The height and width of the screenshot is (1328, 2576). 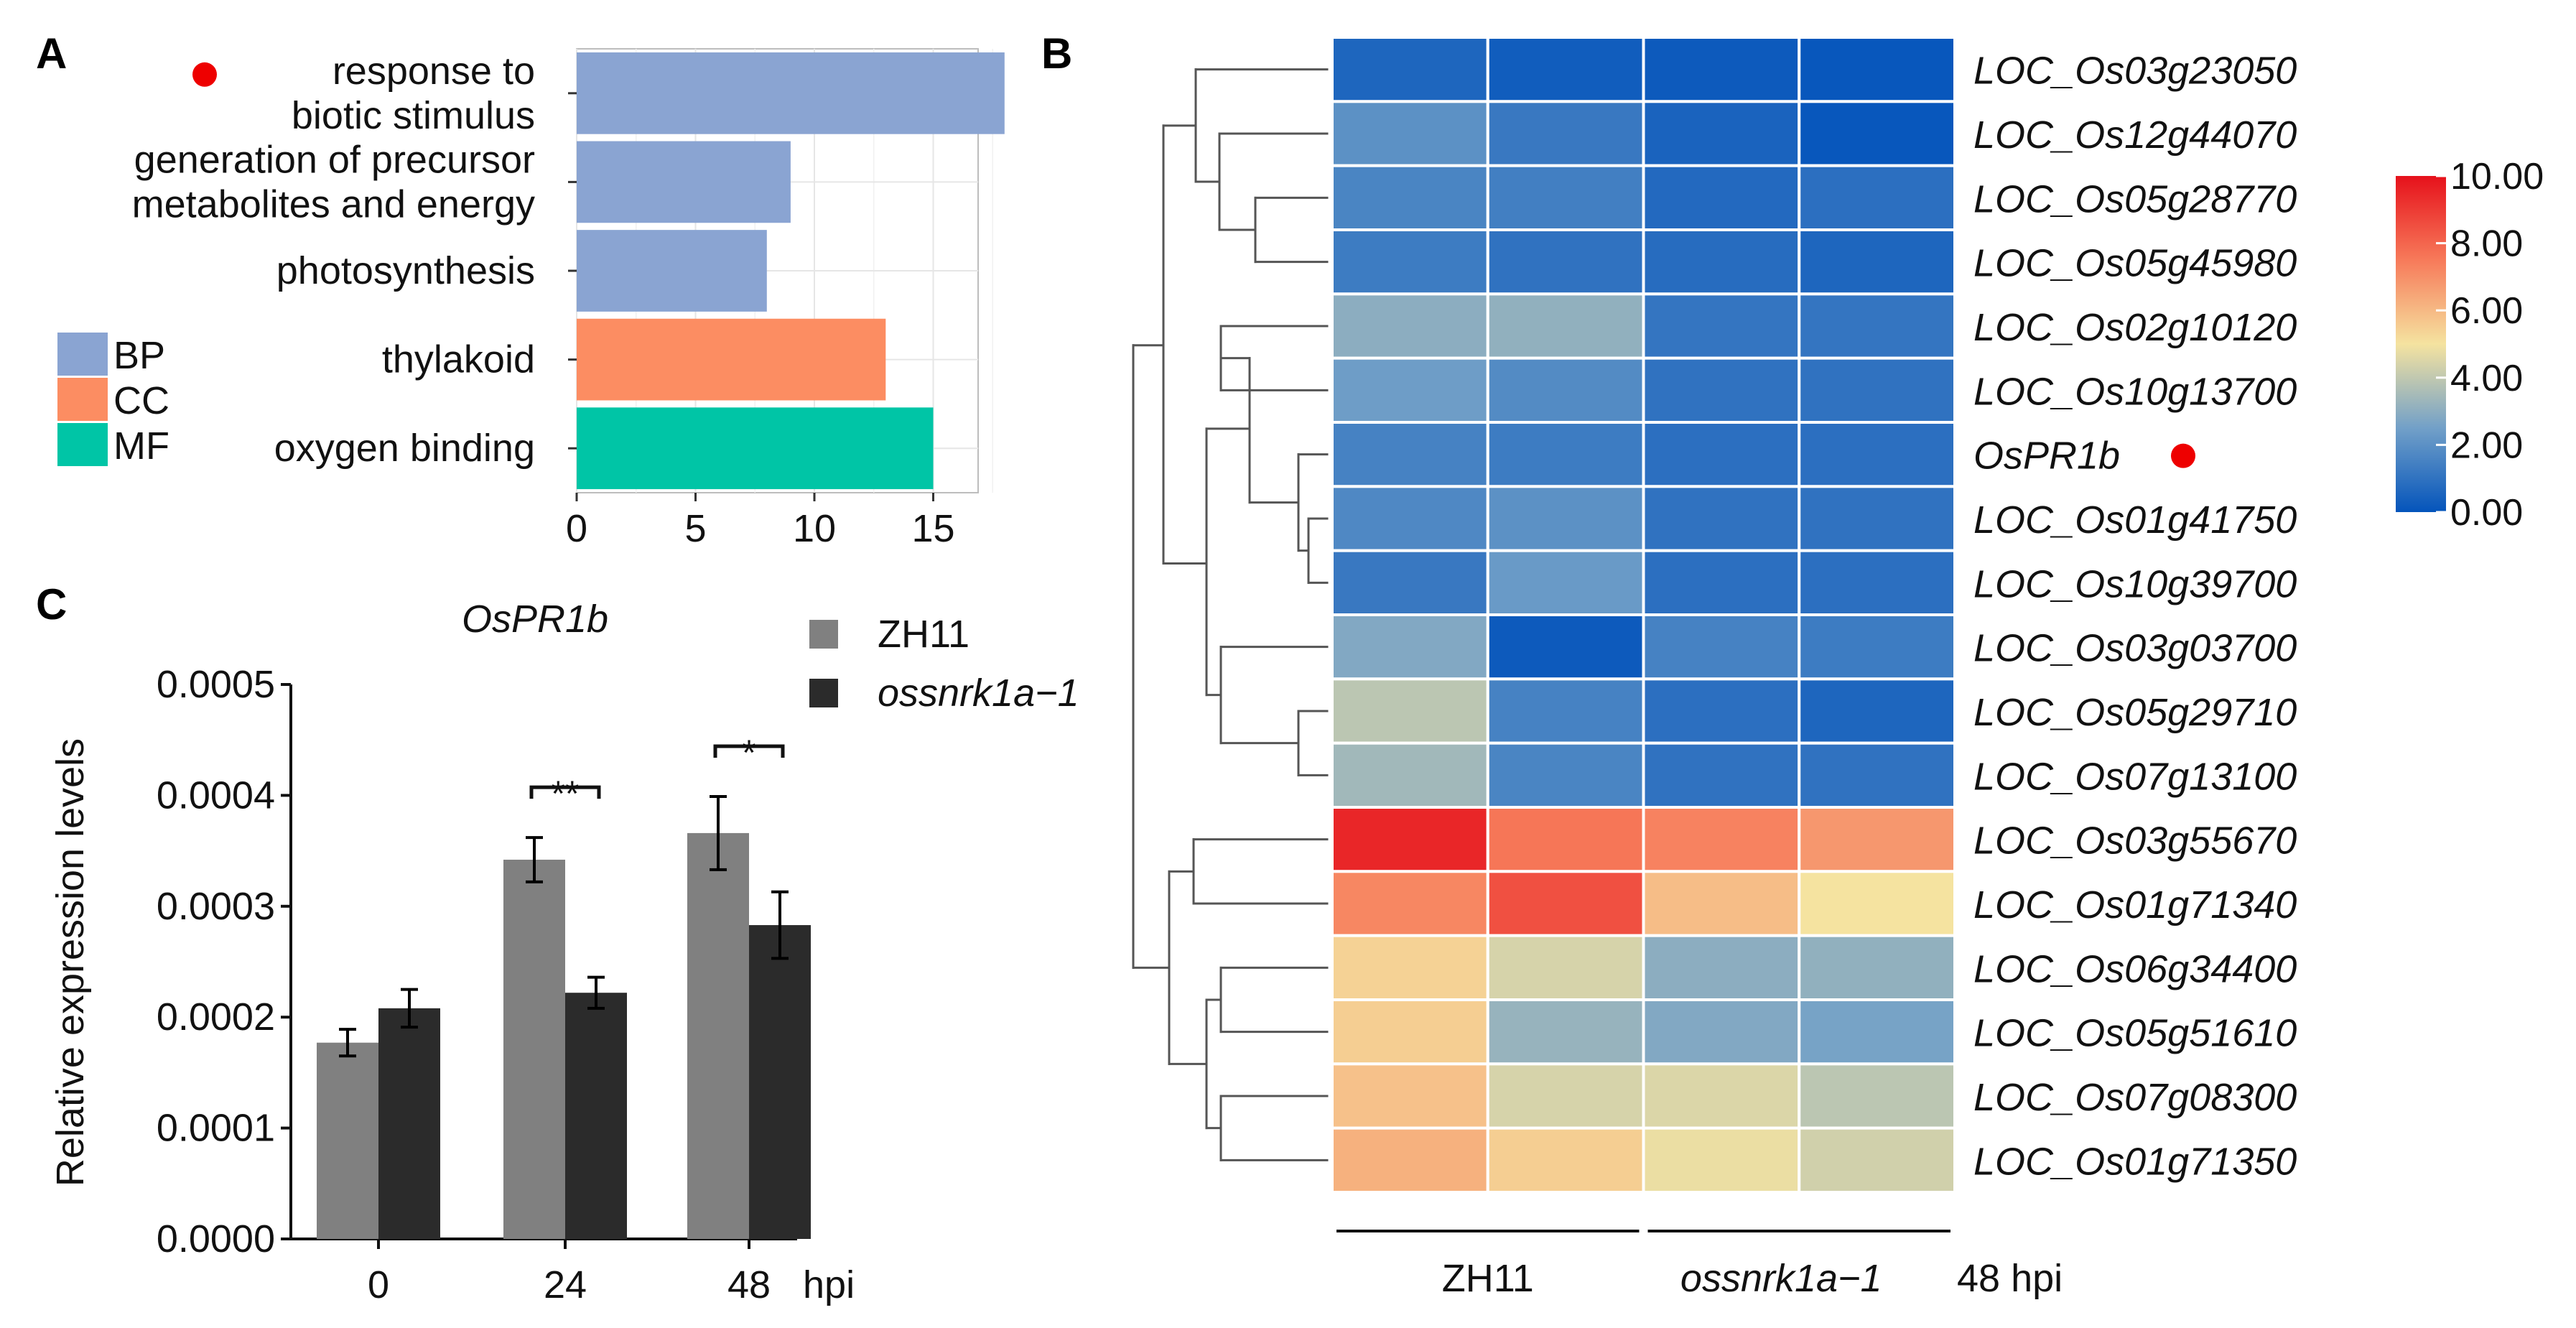 What do you see at coordinates (2135, 520) in the screenshot?
I see `panel-b-row-label: LOC_Os01g41750` at bounding box center [2135, 520].